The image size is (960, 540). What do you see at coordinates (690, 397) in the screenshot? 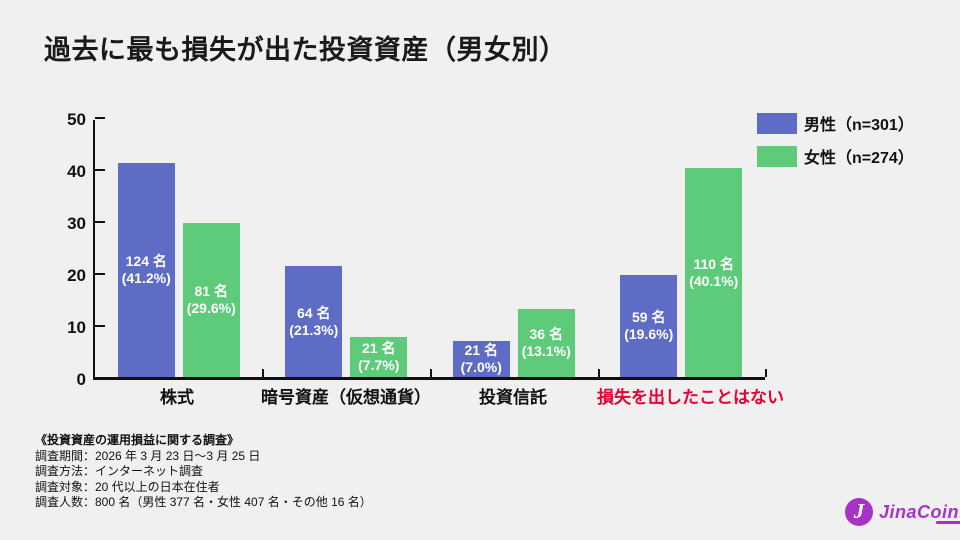
I see `category-label-4: 損失を出したことはない` at bounding box center [690, 397].